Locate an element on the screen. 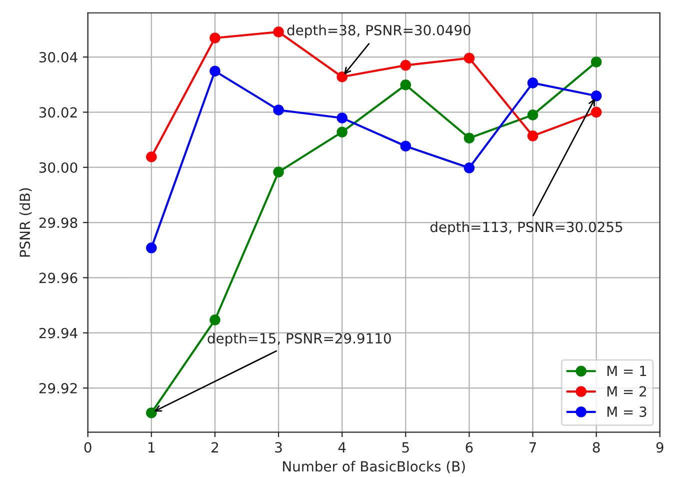 The width and height of the screenshot is (681, 477). x-tick-label: 6 is located at coordinates (469, 447).